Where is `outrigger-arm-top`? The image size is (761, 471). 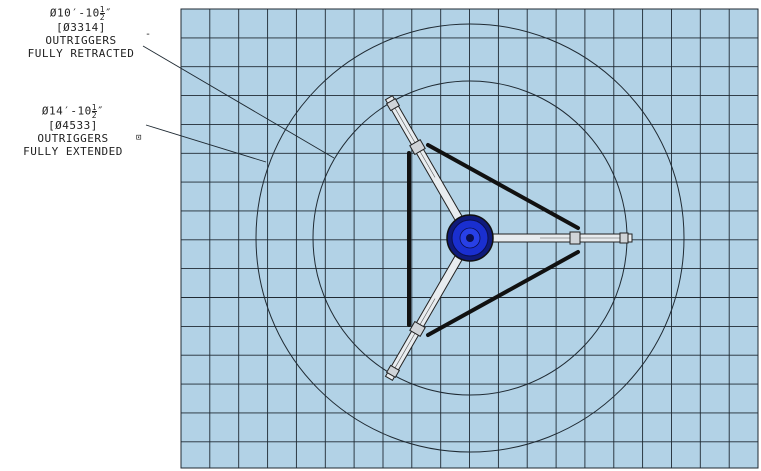 outrigger-arm-top is located at coordinates (424, 158).